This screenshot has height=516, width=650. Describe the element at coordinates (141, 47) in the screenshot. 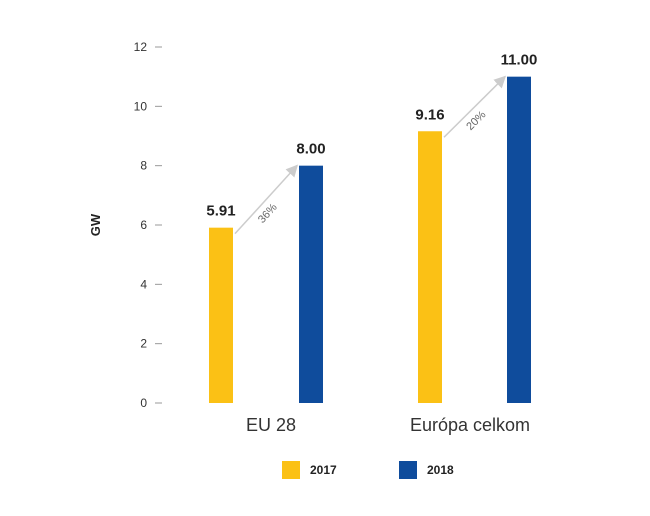

I see `y-tick-label: 12` at that location.